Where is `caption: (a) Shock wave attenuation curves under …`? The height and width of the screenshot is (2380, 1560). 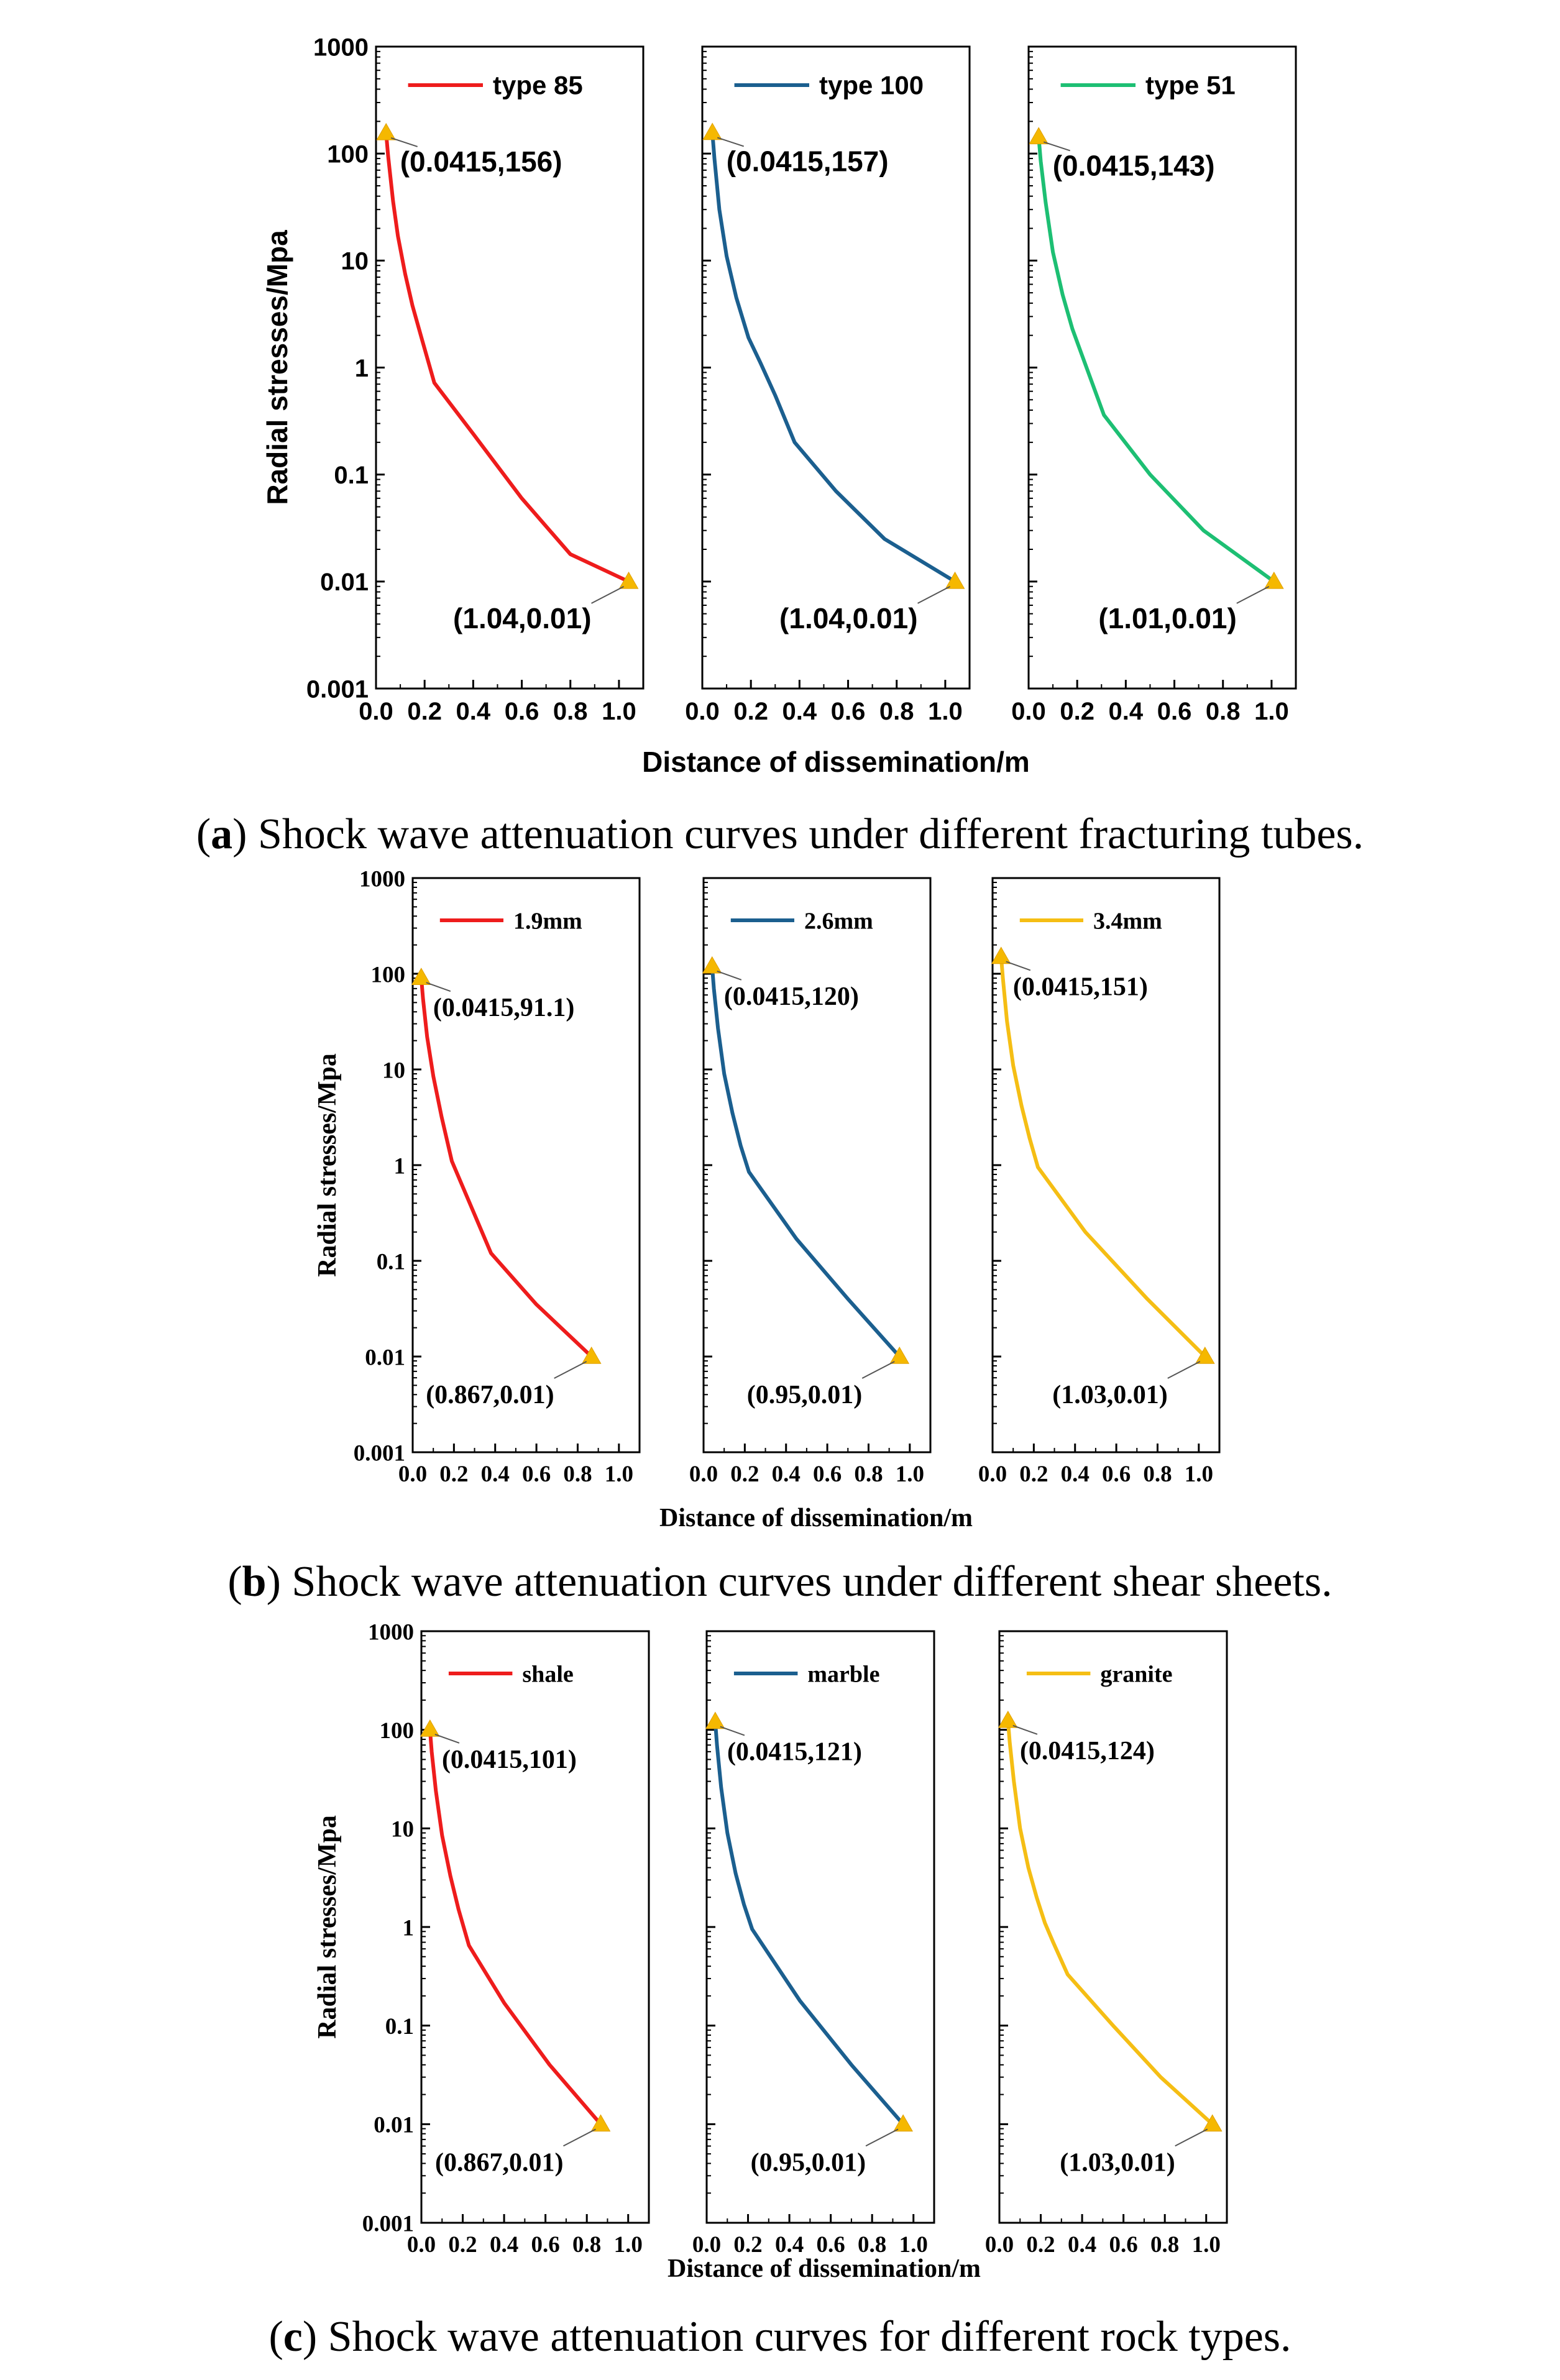
caption: (a) Shock wave attenuation curves under … is located at coordinates (780, 834).